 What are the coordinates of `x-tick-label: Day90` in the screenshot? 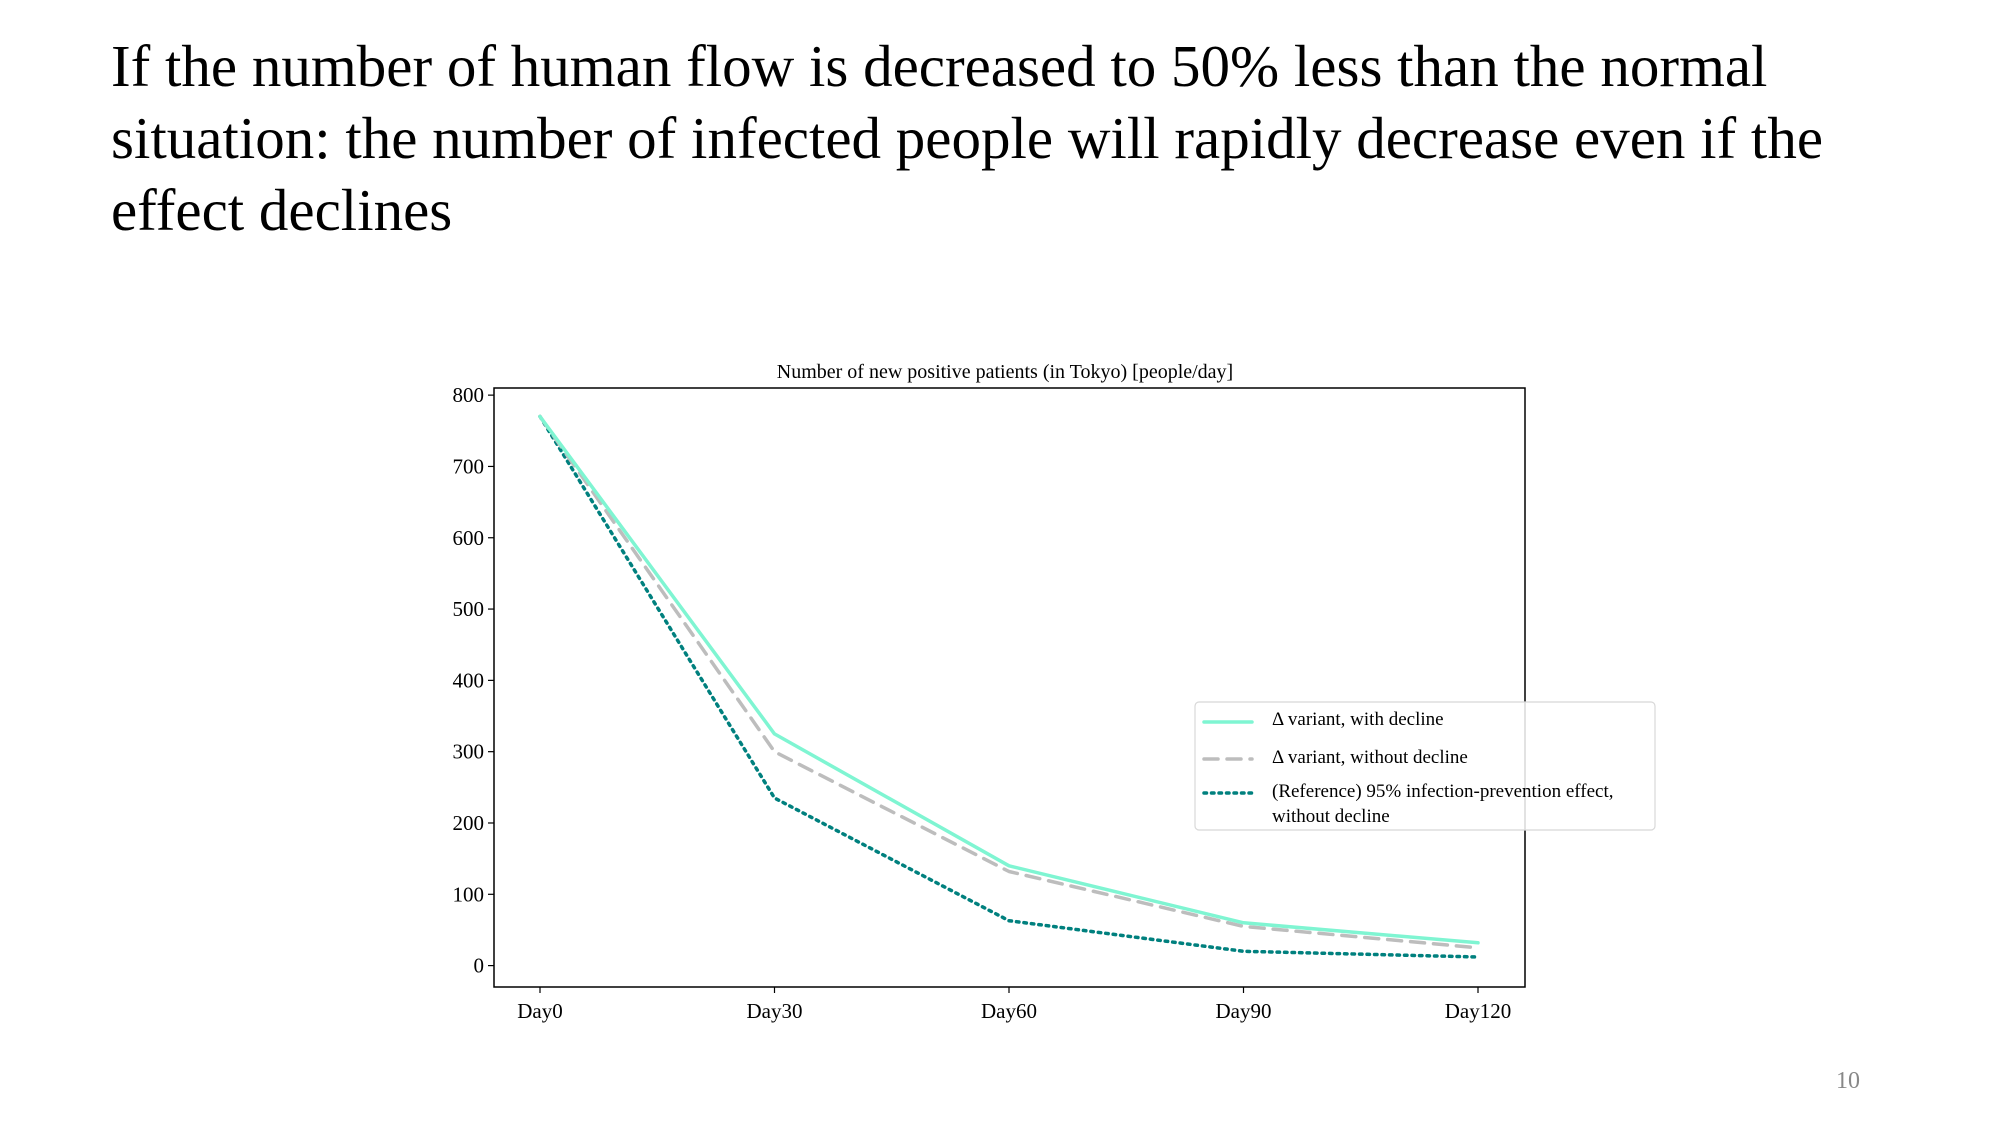 It's located at (1244, 1011).